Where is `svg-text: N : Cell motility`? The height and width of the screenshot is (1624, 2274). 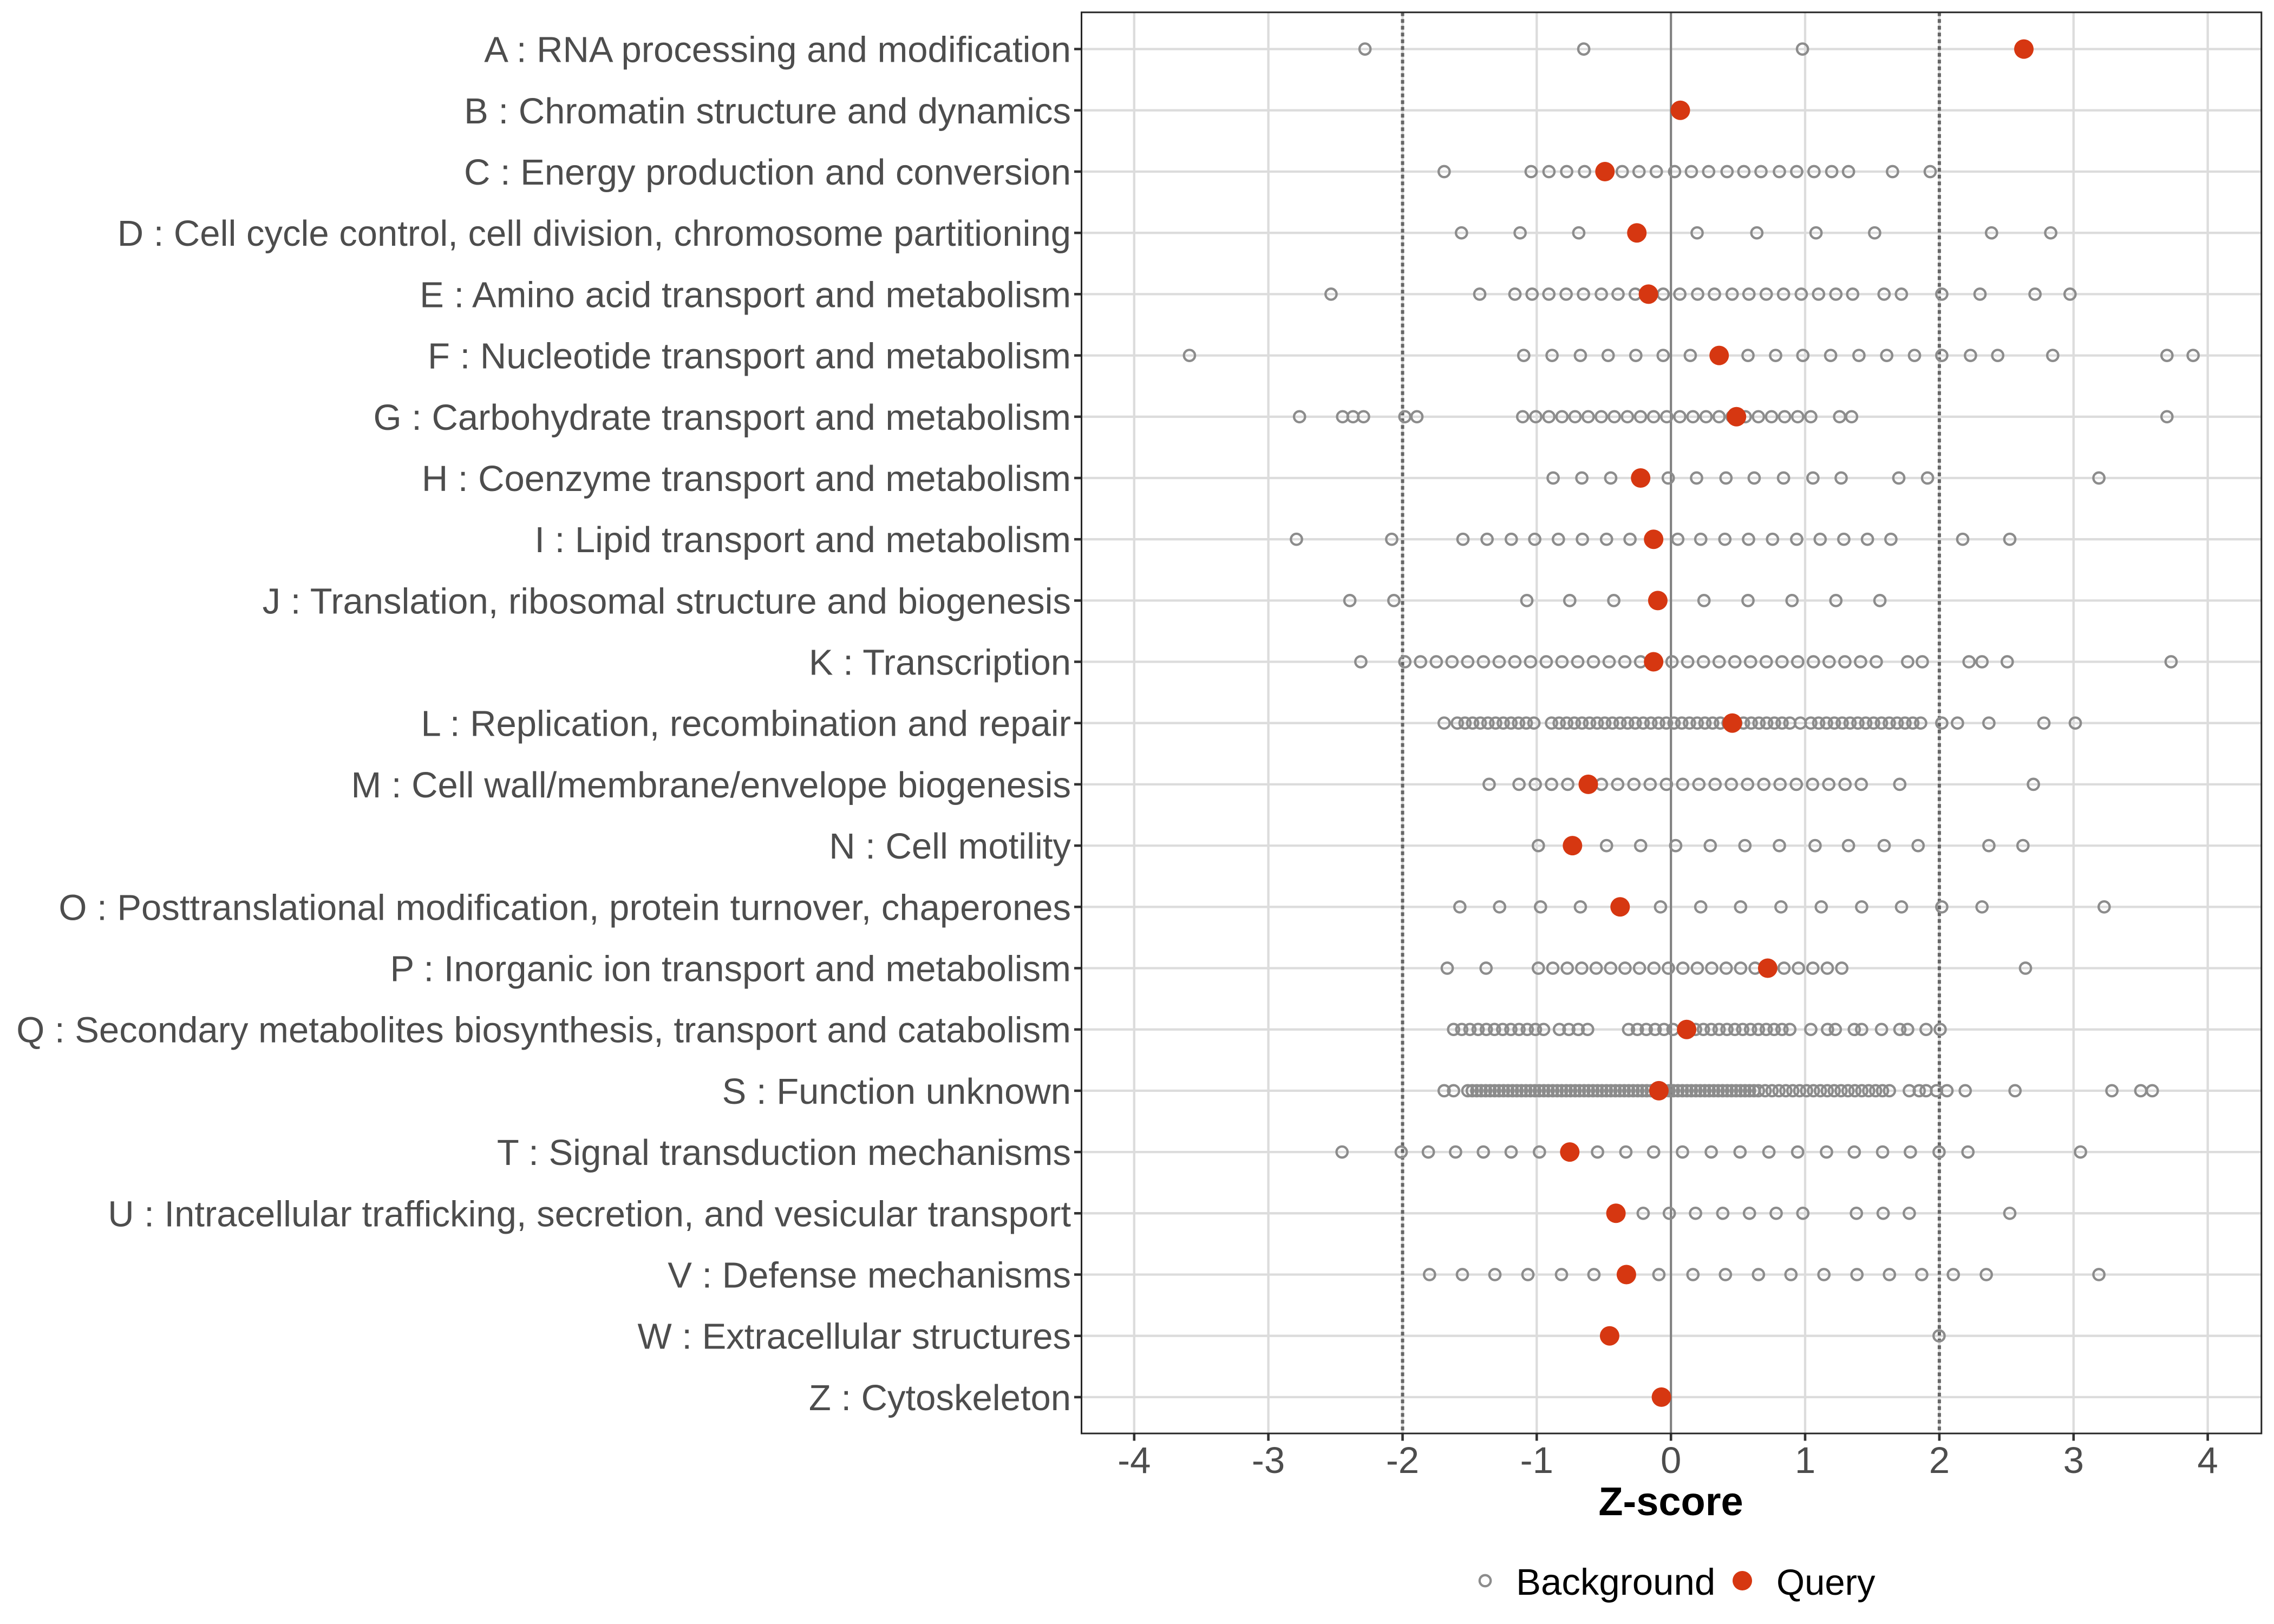
svg-text: N : Cell motility is located at coordinates (950, 846).